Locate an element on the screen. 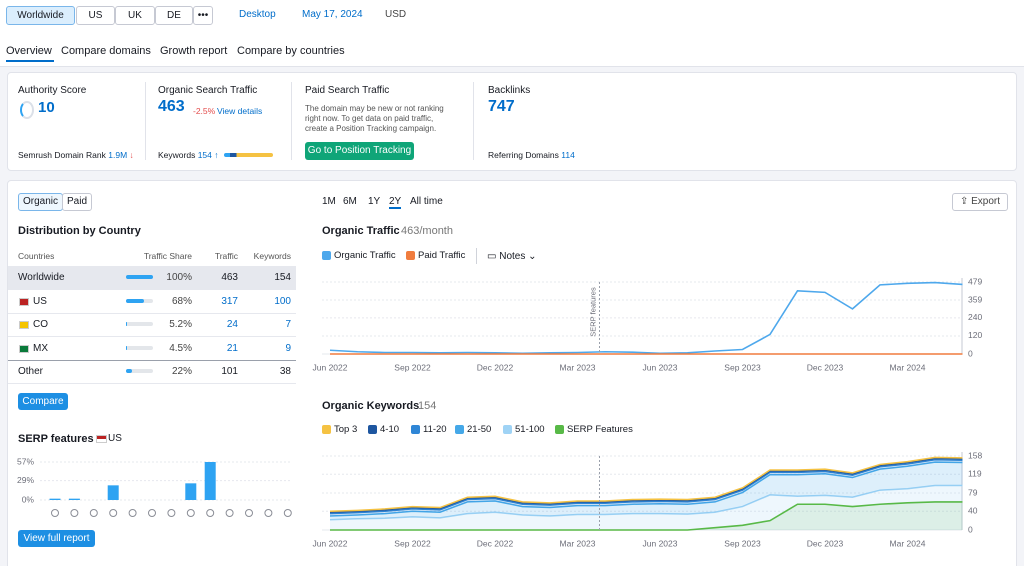 Image resolution: width=1024 pixels, height=566 pixels. metric-value: 463 is located at coordinates (171, 106).